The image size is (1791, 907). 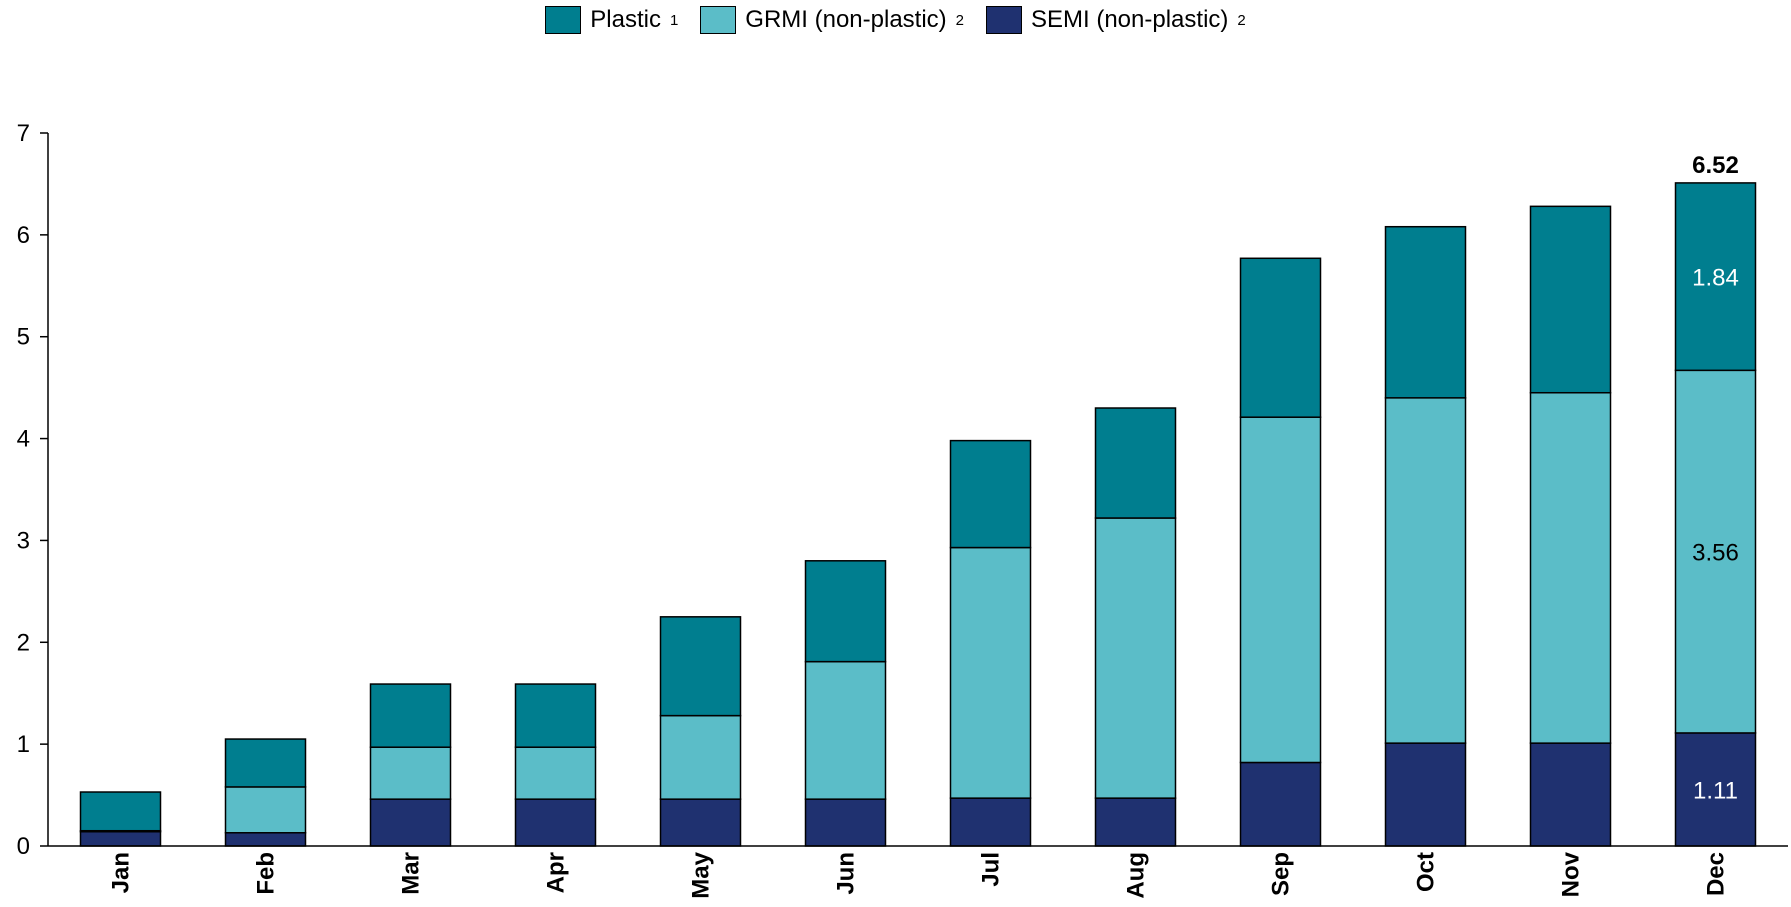 I want to click on x-tick-label: Nov, so click(x=1571, y=874).